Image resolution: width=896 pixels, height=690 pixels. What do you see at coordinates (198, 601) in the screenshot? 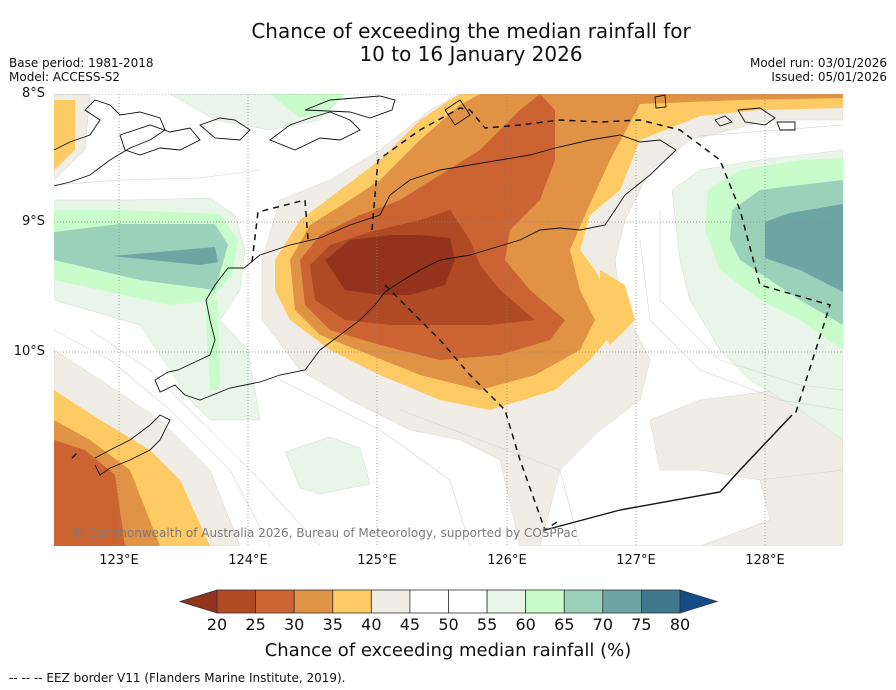
I see `colorbar-extend-low` at bounding box center [198, 601].